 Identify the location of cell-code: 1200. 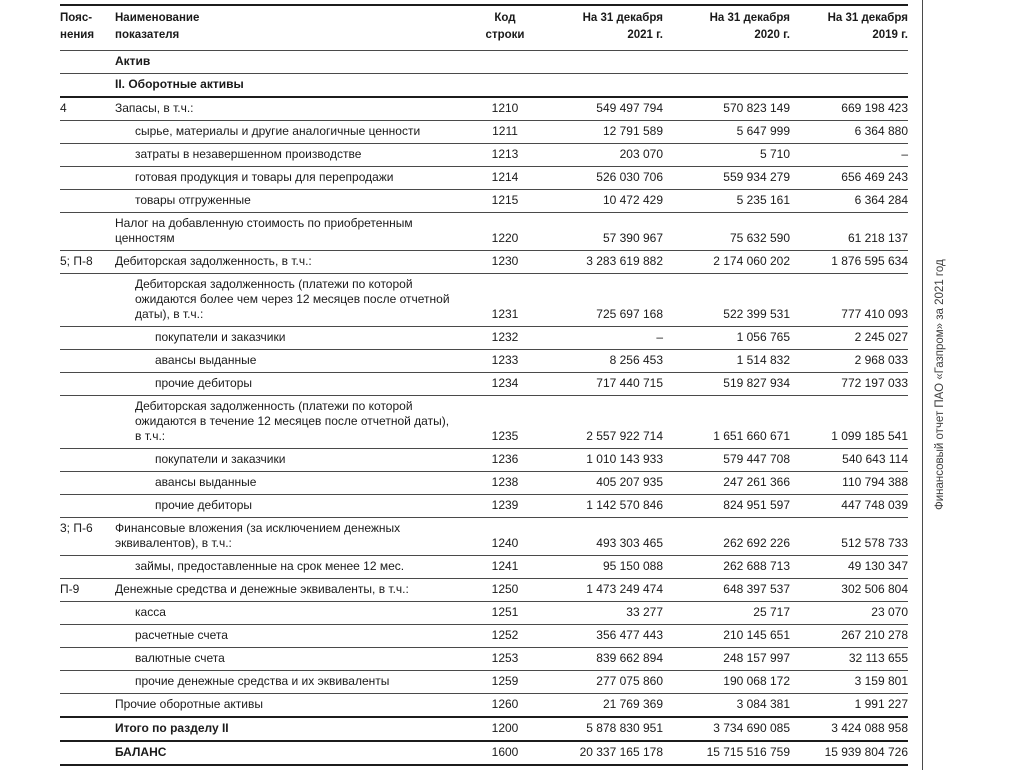
(505, 728).